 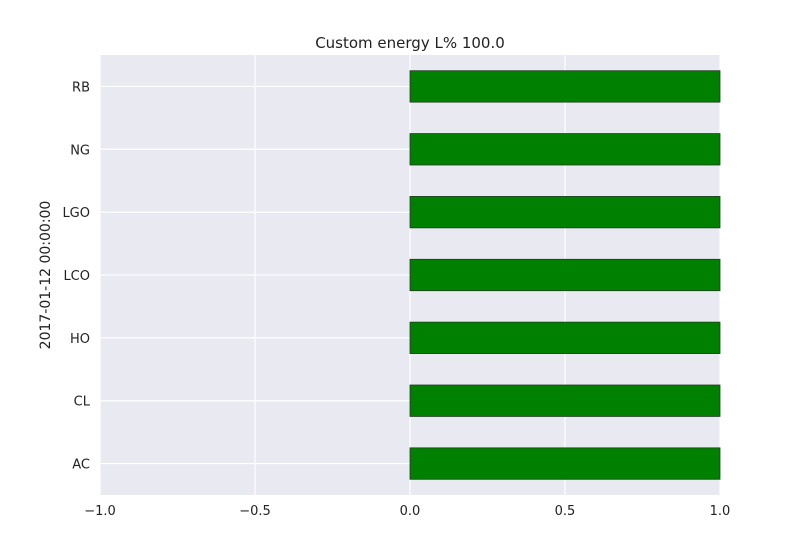 What do you see at coordinates (410, 511) in the screenshot?
I see `x-tick-label: 0.0` at bounding box center [410, 511].